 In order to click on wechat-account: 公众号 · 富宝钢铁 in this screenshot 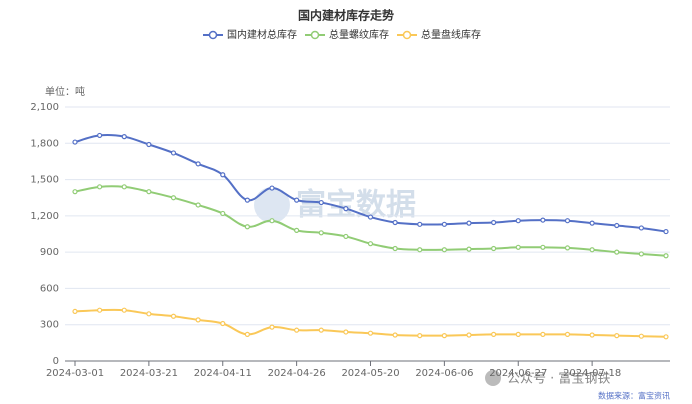, I will do `click(558, 379)`.